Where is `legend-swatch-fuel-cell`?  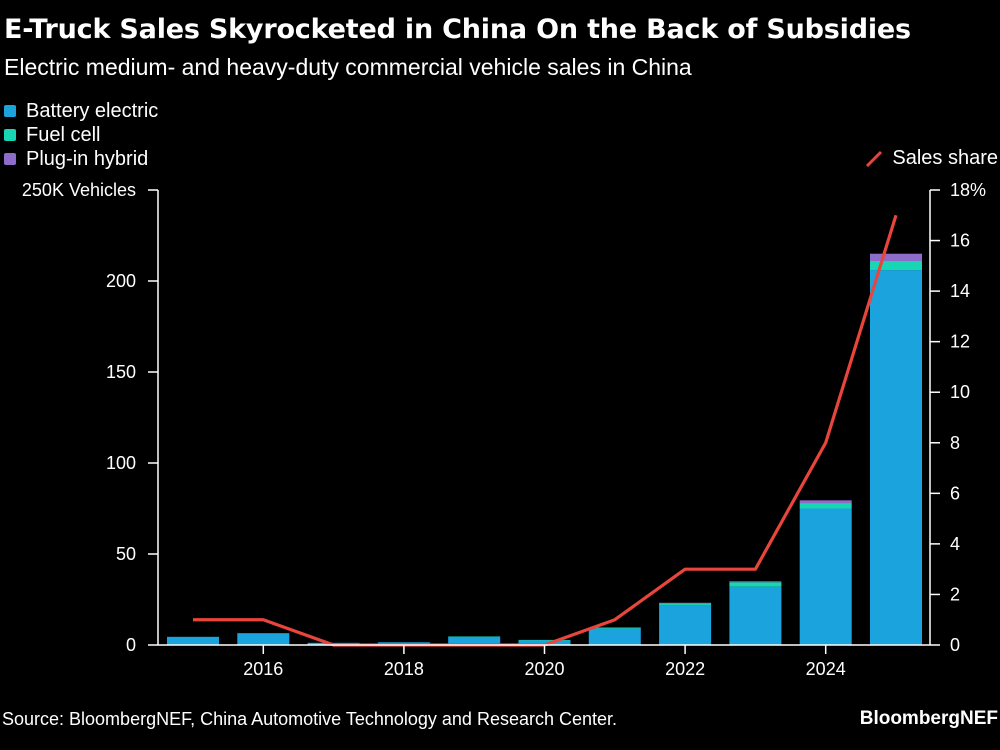
legend-swatch-fuel-cell is located at coordinates (10, 135).